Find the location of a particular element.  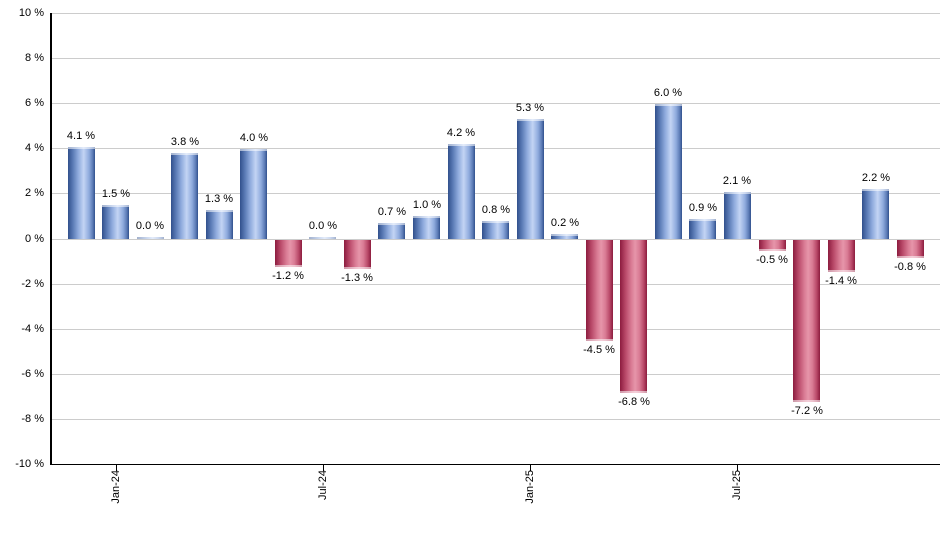

y-axis-tick-label: 10 % is located at coordinates (31, 13).